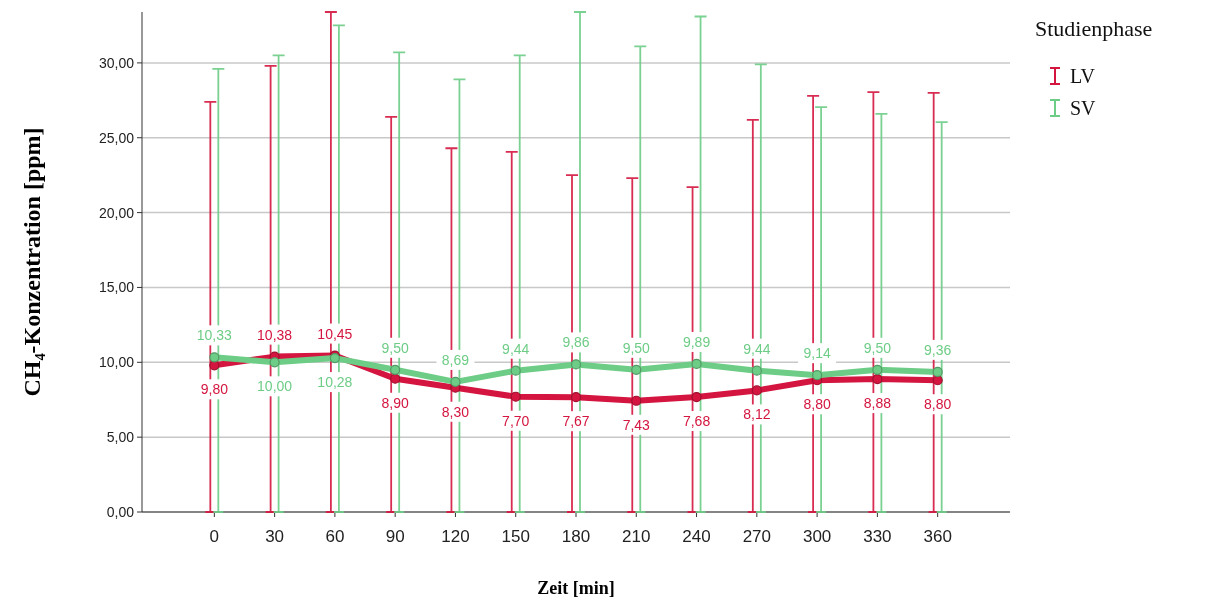  What do you see at coordinates (1083, 108) in the screenshot?
I see `legend-label: SV` at bounding box center [1083, 108].